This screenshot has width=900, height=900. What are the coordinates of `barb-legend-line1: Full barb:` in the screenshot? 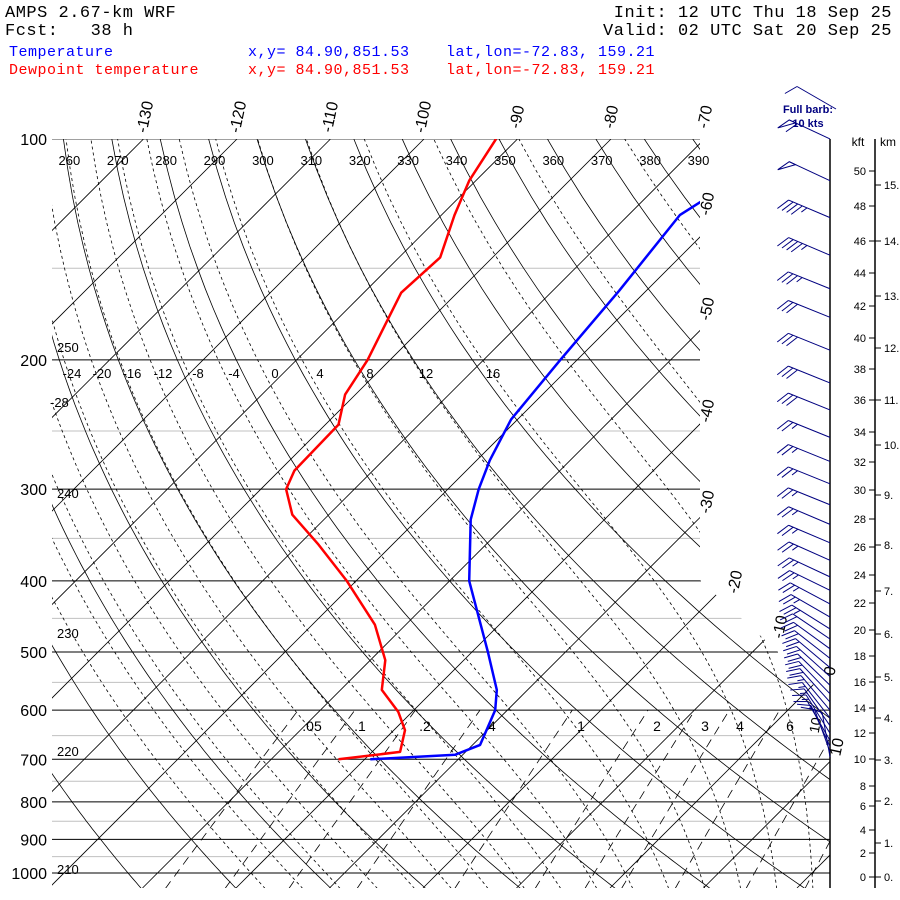 It's located at (808, 110).